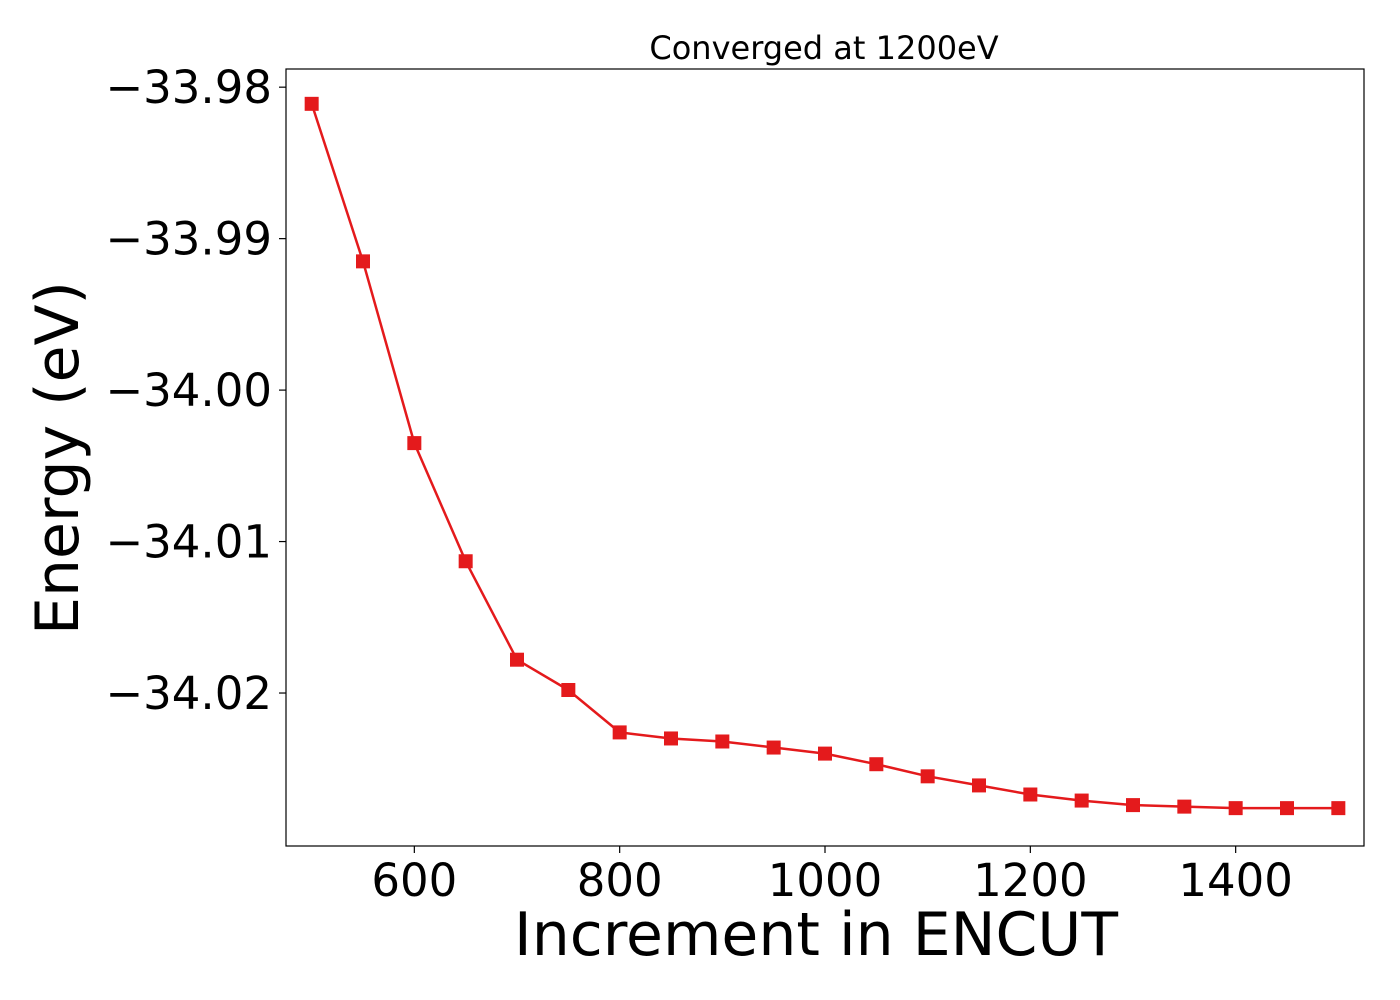  I want to click on y-tick-label: −34.00, so click(188, 390).